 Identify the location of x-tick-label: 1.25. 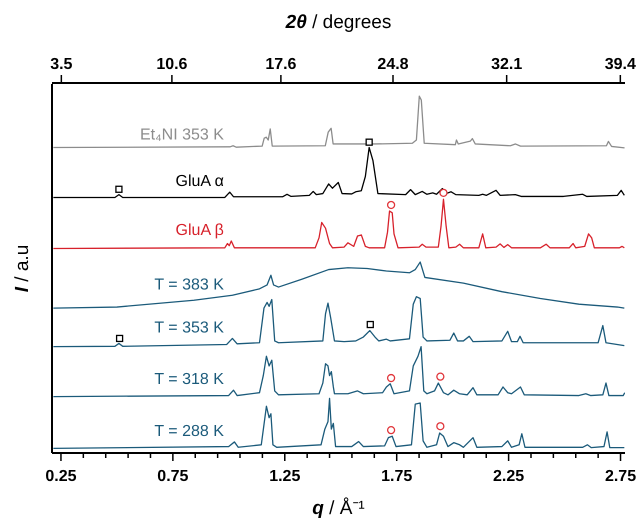
(284, 476).